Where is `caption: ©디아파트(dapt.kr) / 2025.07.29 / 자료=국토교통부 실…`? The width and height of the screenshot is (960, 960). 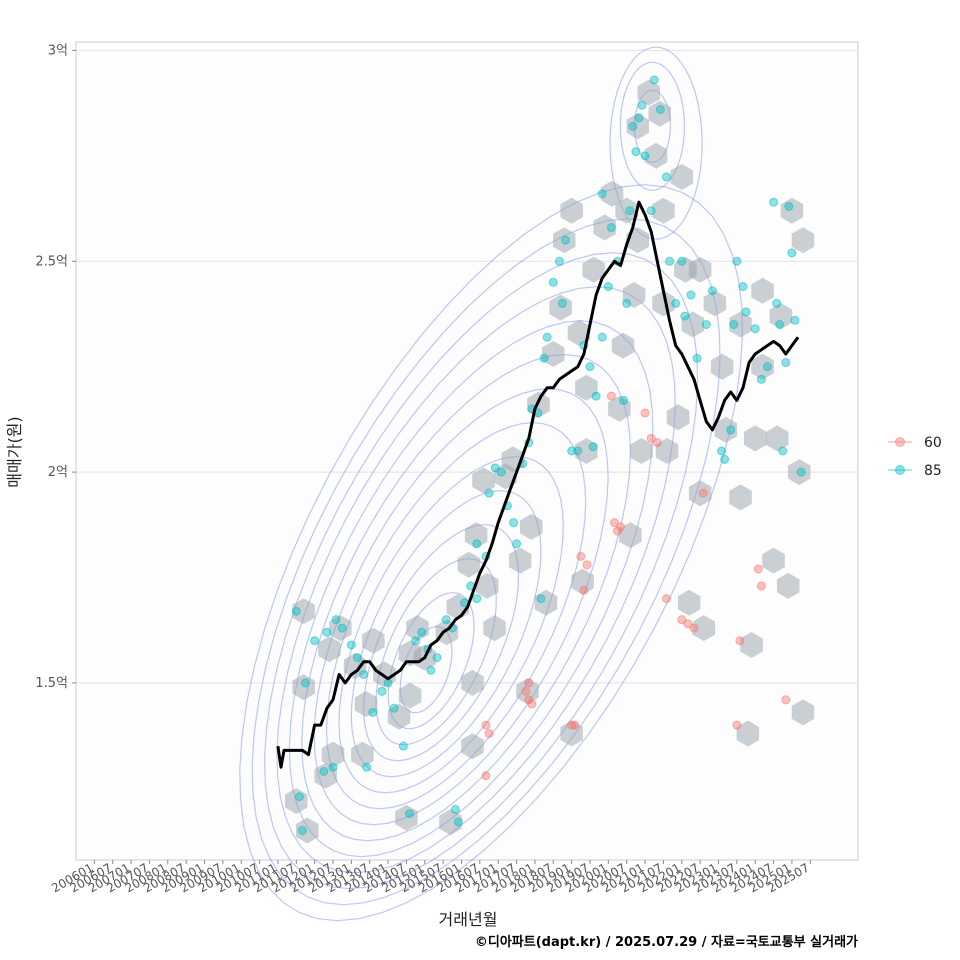 caption: ©디아파트(dapt.kr) / 2025.07.29 / 자료=국토교통부 실… is located at coordinates (666, 942).